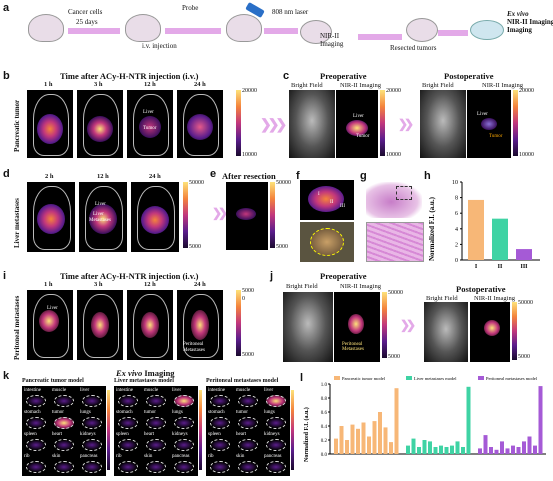 Image resolution: width=553 pixels, height=481 pixels. Describe the element at coordinates (456, 214) in the screenshot. I see `h-tick-label: 6` at that location.